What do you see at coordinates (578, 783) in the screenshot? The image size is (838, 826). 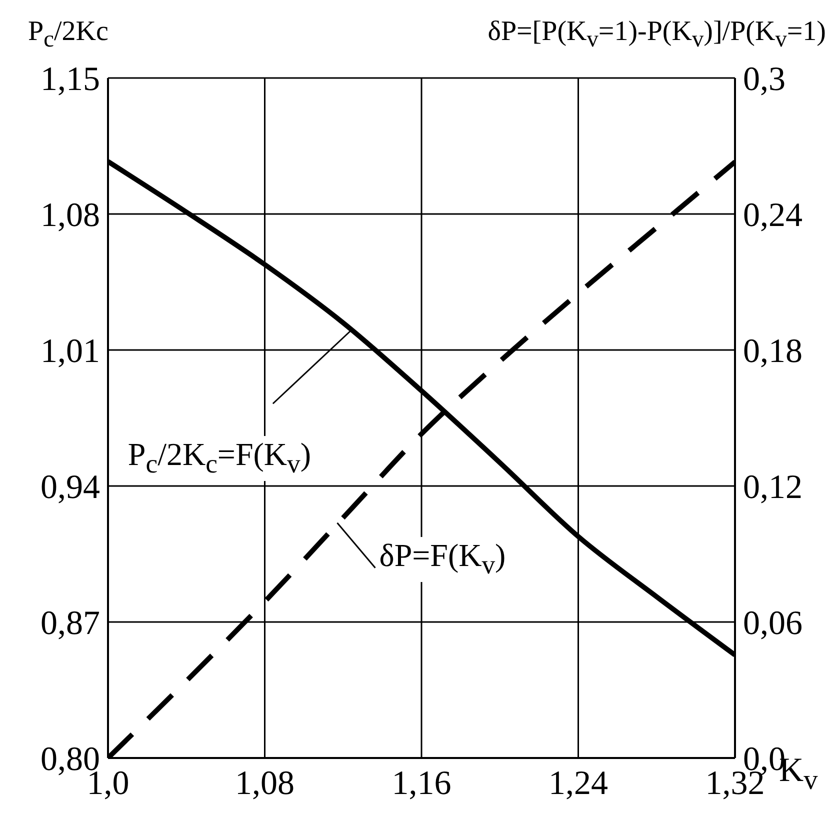 I see `x-tick-label: 1,24` at bounding box center [578, 783].